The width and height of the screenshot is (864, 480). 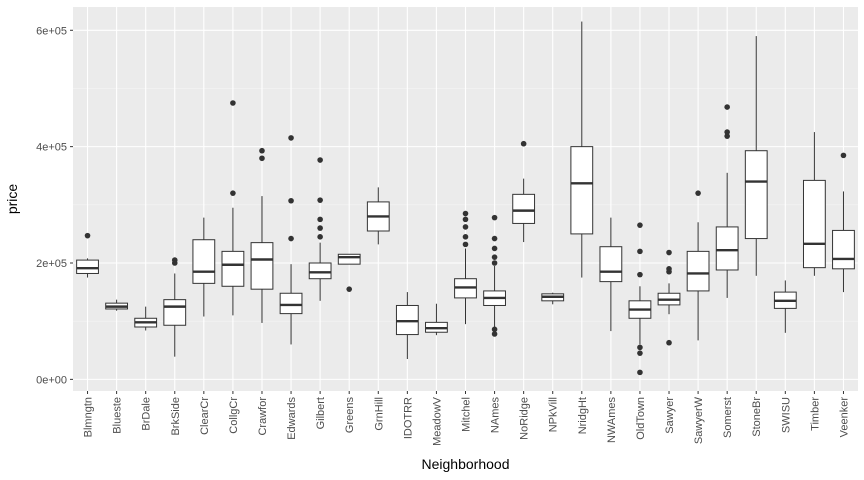 I want to click on box-BrDale, so click(x=146, y=318).